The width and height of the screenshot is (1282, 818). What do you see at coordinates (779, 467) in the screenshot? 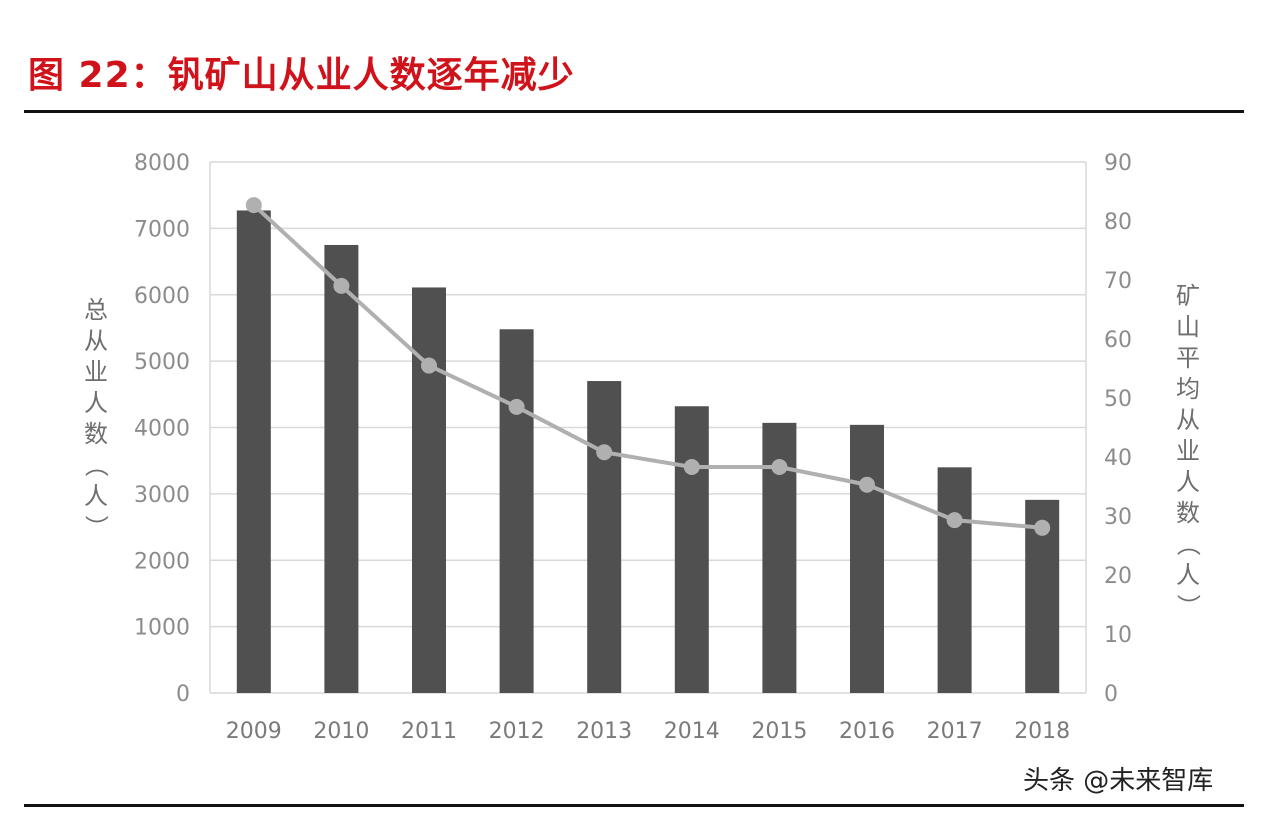
I see `line-point-2015` at bounding box center [779, 467].